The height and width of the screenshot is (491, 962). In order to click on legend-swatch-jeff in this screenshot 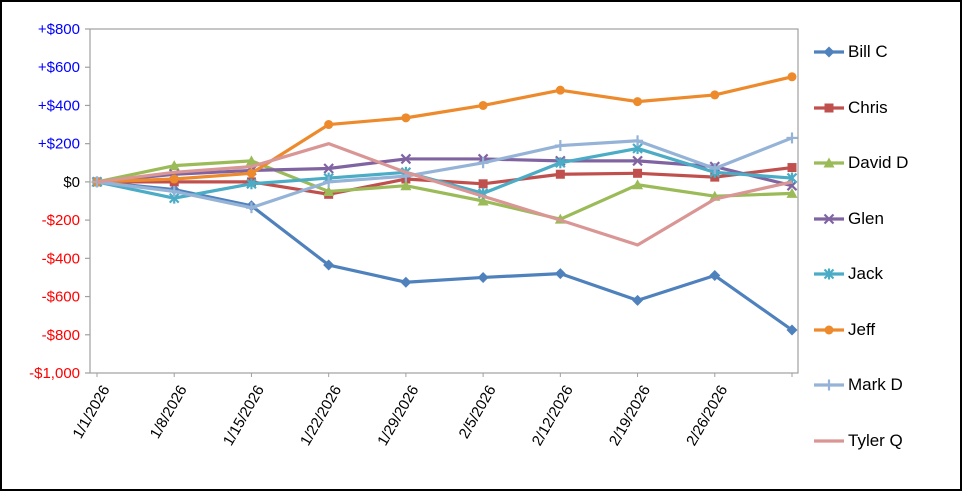, I will do `click(829, 329)`.